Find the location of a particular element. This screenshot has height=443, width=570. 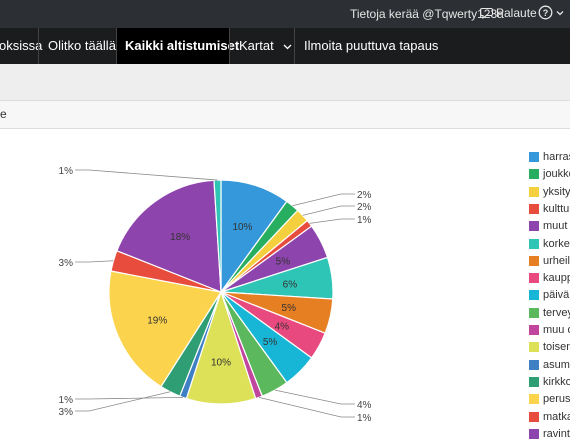

panel-heading: e is located at coordinates (285, 114).